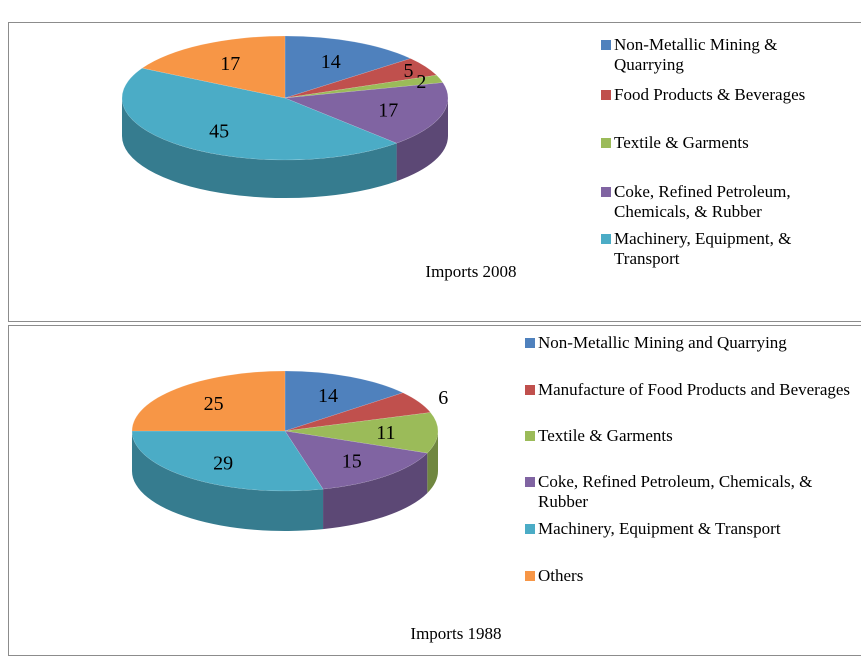 The width and height of the screenshot is (861, 656). I want to click on legend-label: Others, so click(561, 575).